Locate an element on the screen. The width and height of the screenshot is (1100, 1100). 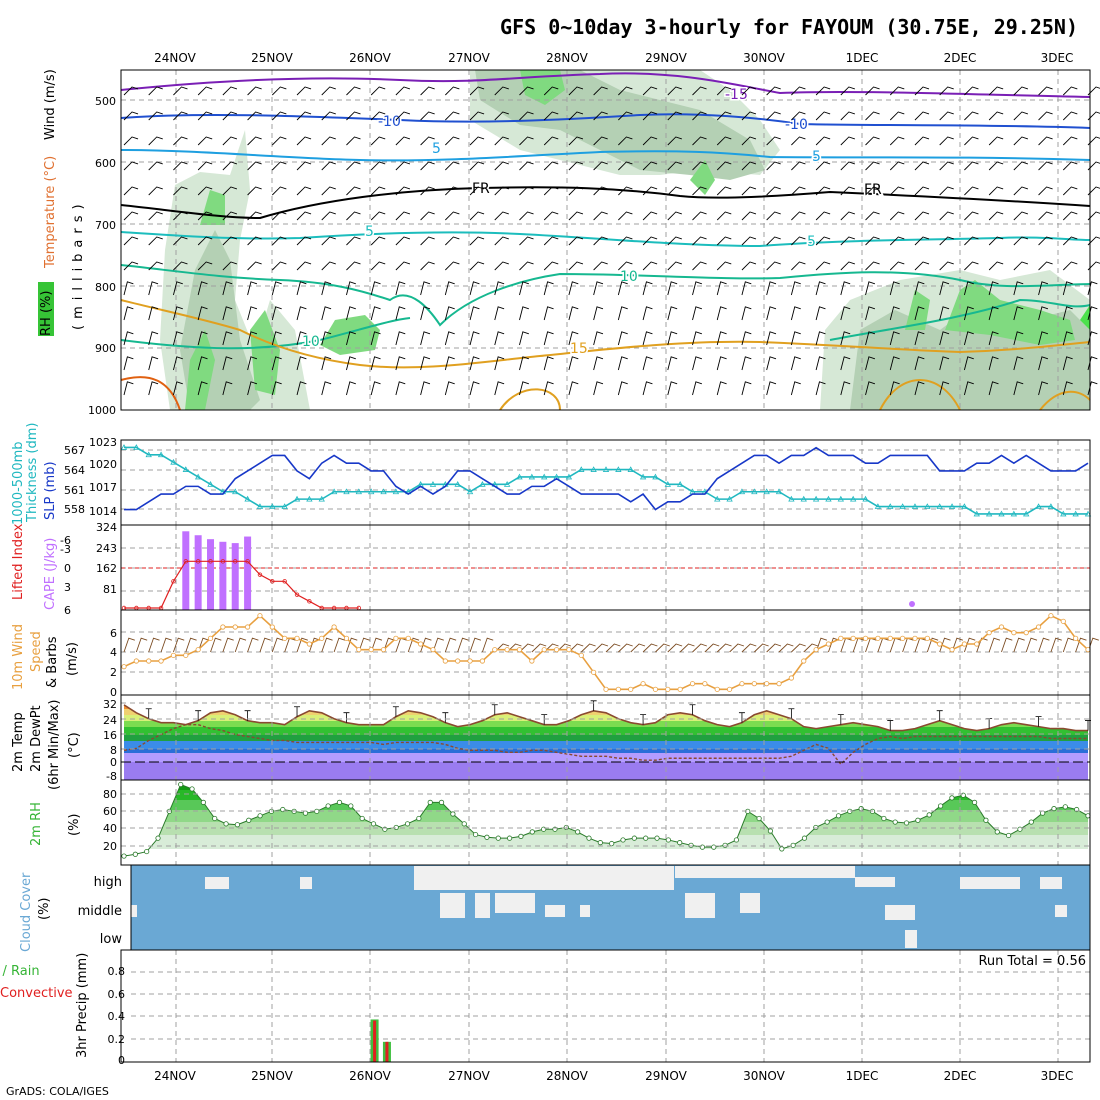
contour-orange-low is located at coordinates (795, 395).